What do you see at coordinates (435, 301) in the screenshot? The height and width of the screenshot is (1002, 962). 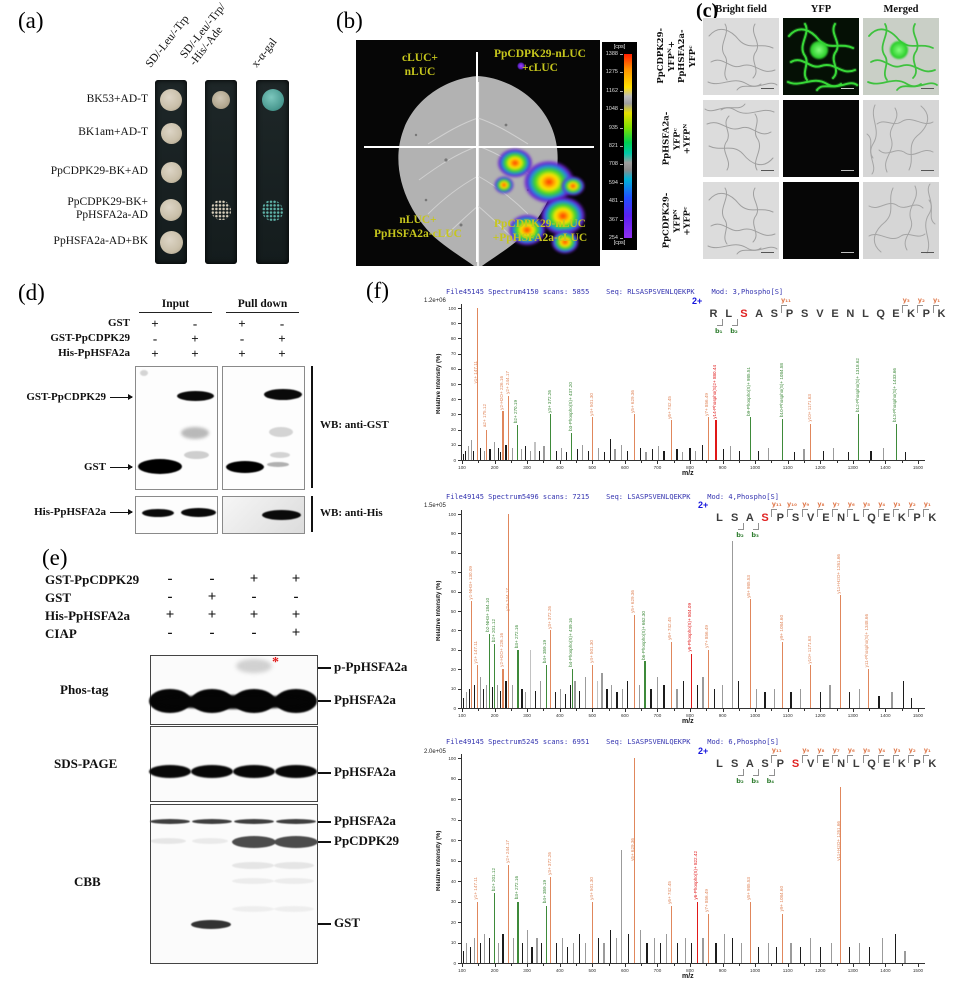 I see `ms1-ymax-label: 1.2e+06` at bounding box center [435, 301].